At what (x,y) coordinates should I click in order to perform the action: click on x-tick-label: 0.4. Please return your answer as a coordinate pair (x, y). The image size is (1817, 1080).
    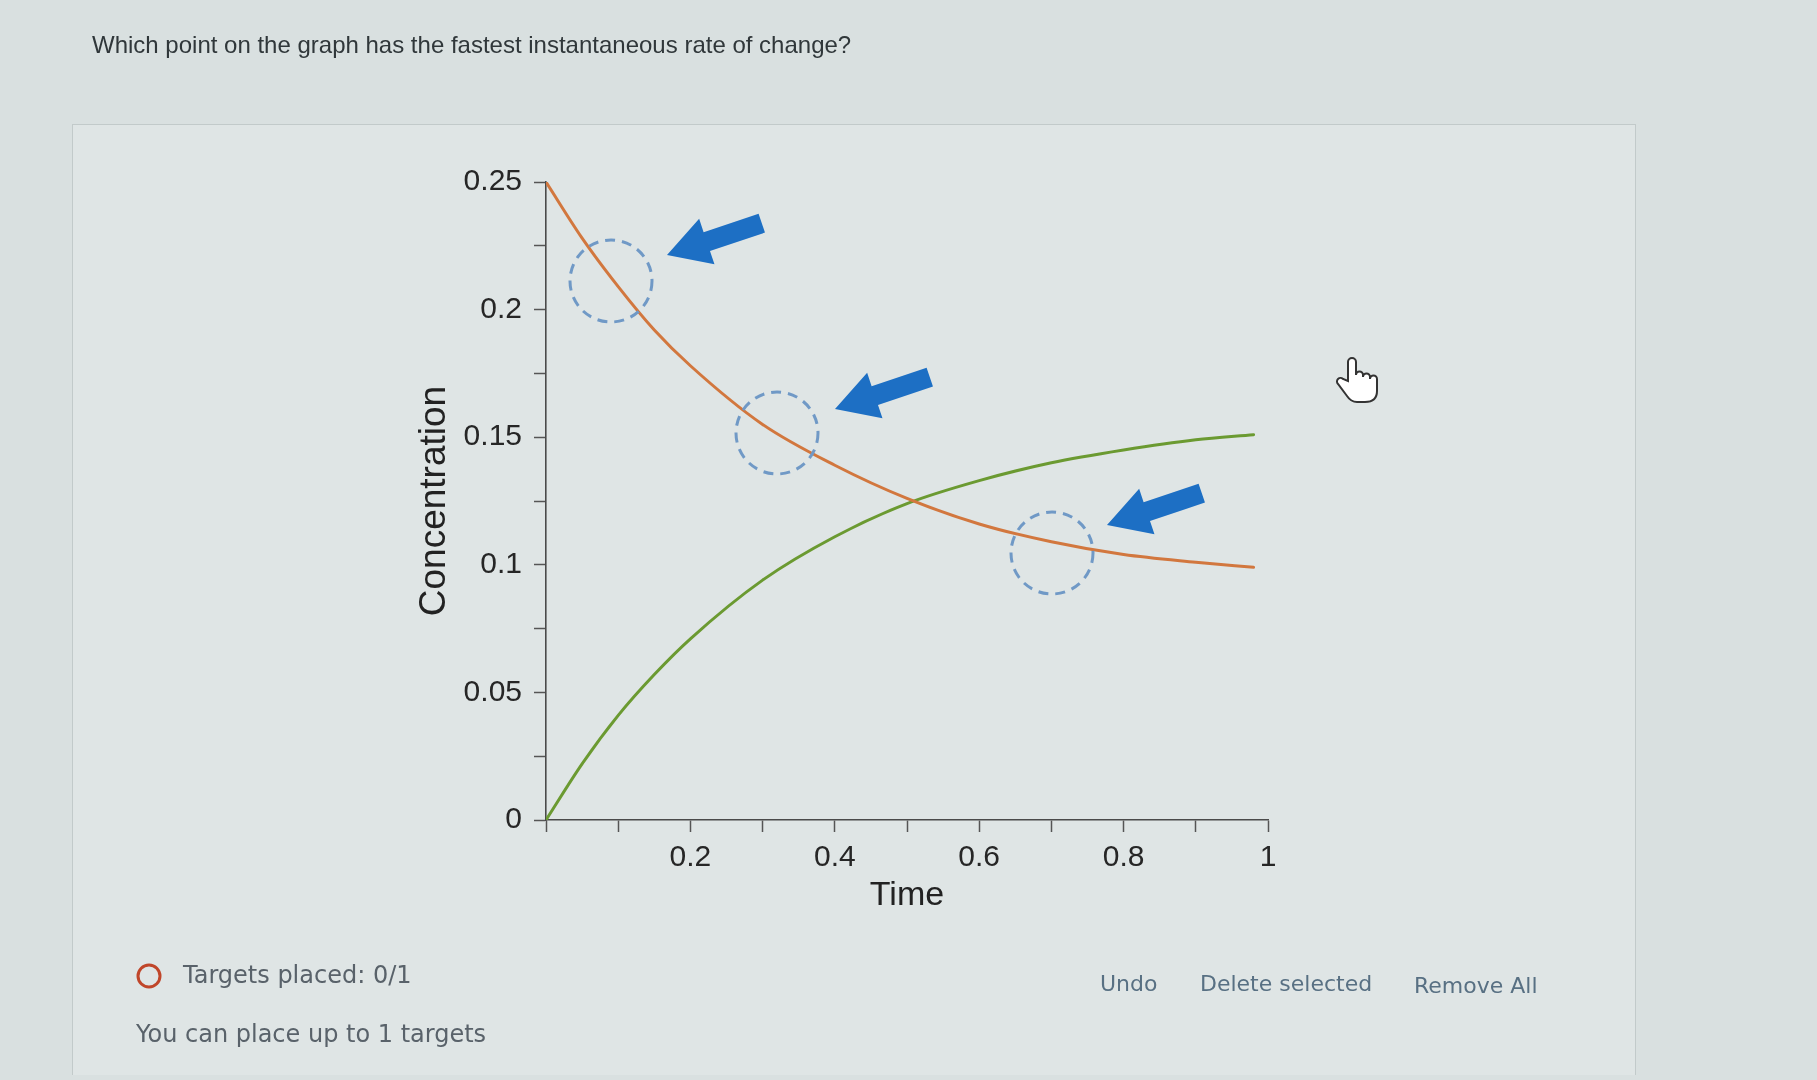
    Looking at the image, I should click on (834, 856).